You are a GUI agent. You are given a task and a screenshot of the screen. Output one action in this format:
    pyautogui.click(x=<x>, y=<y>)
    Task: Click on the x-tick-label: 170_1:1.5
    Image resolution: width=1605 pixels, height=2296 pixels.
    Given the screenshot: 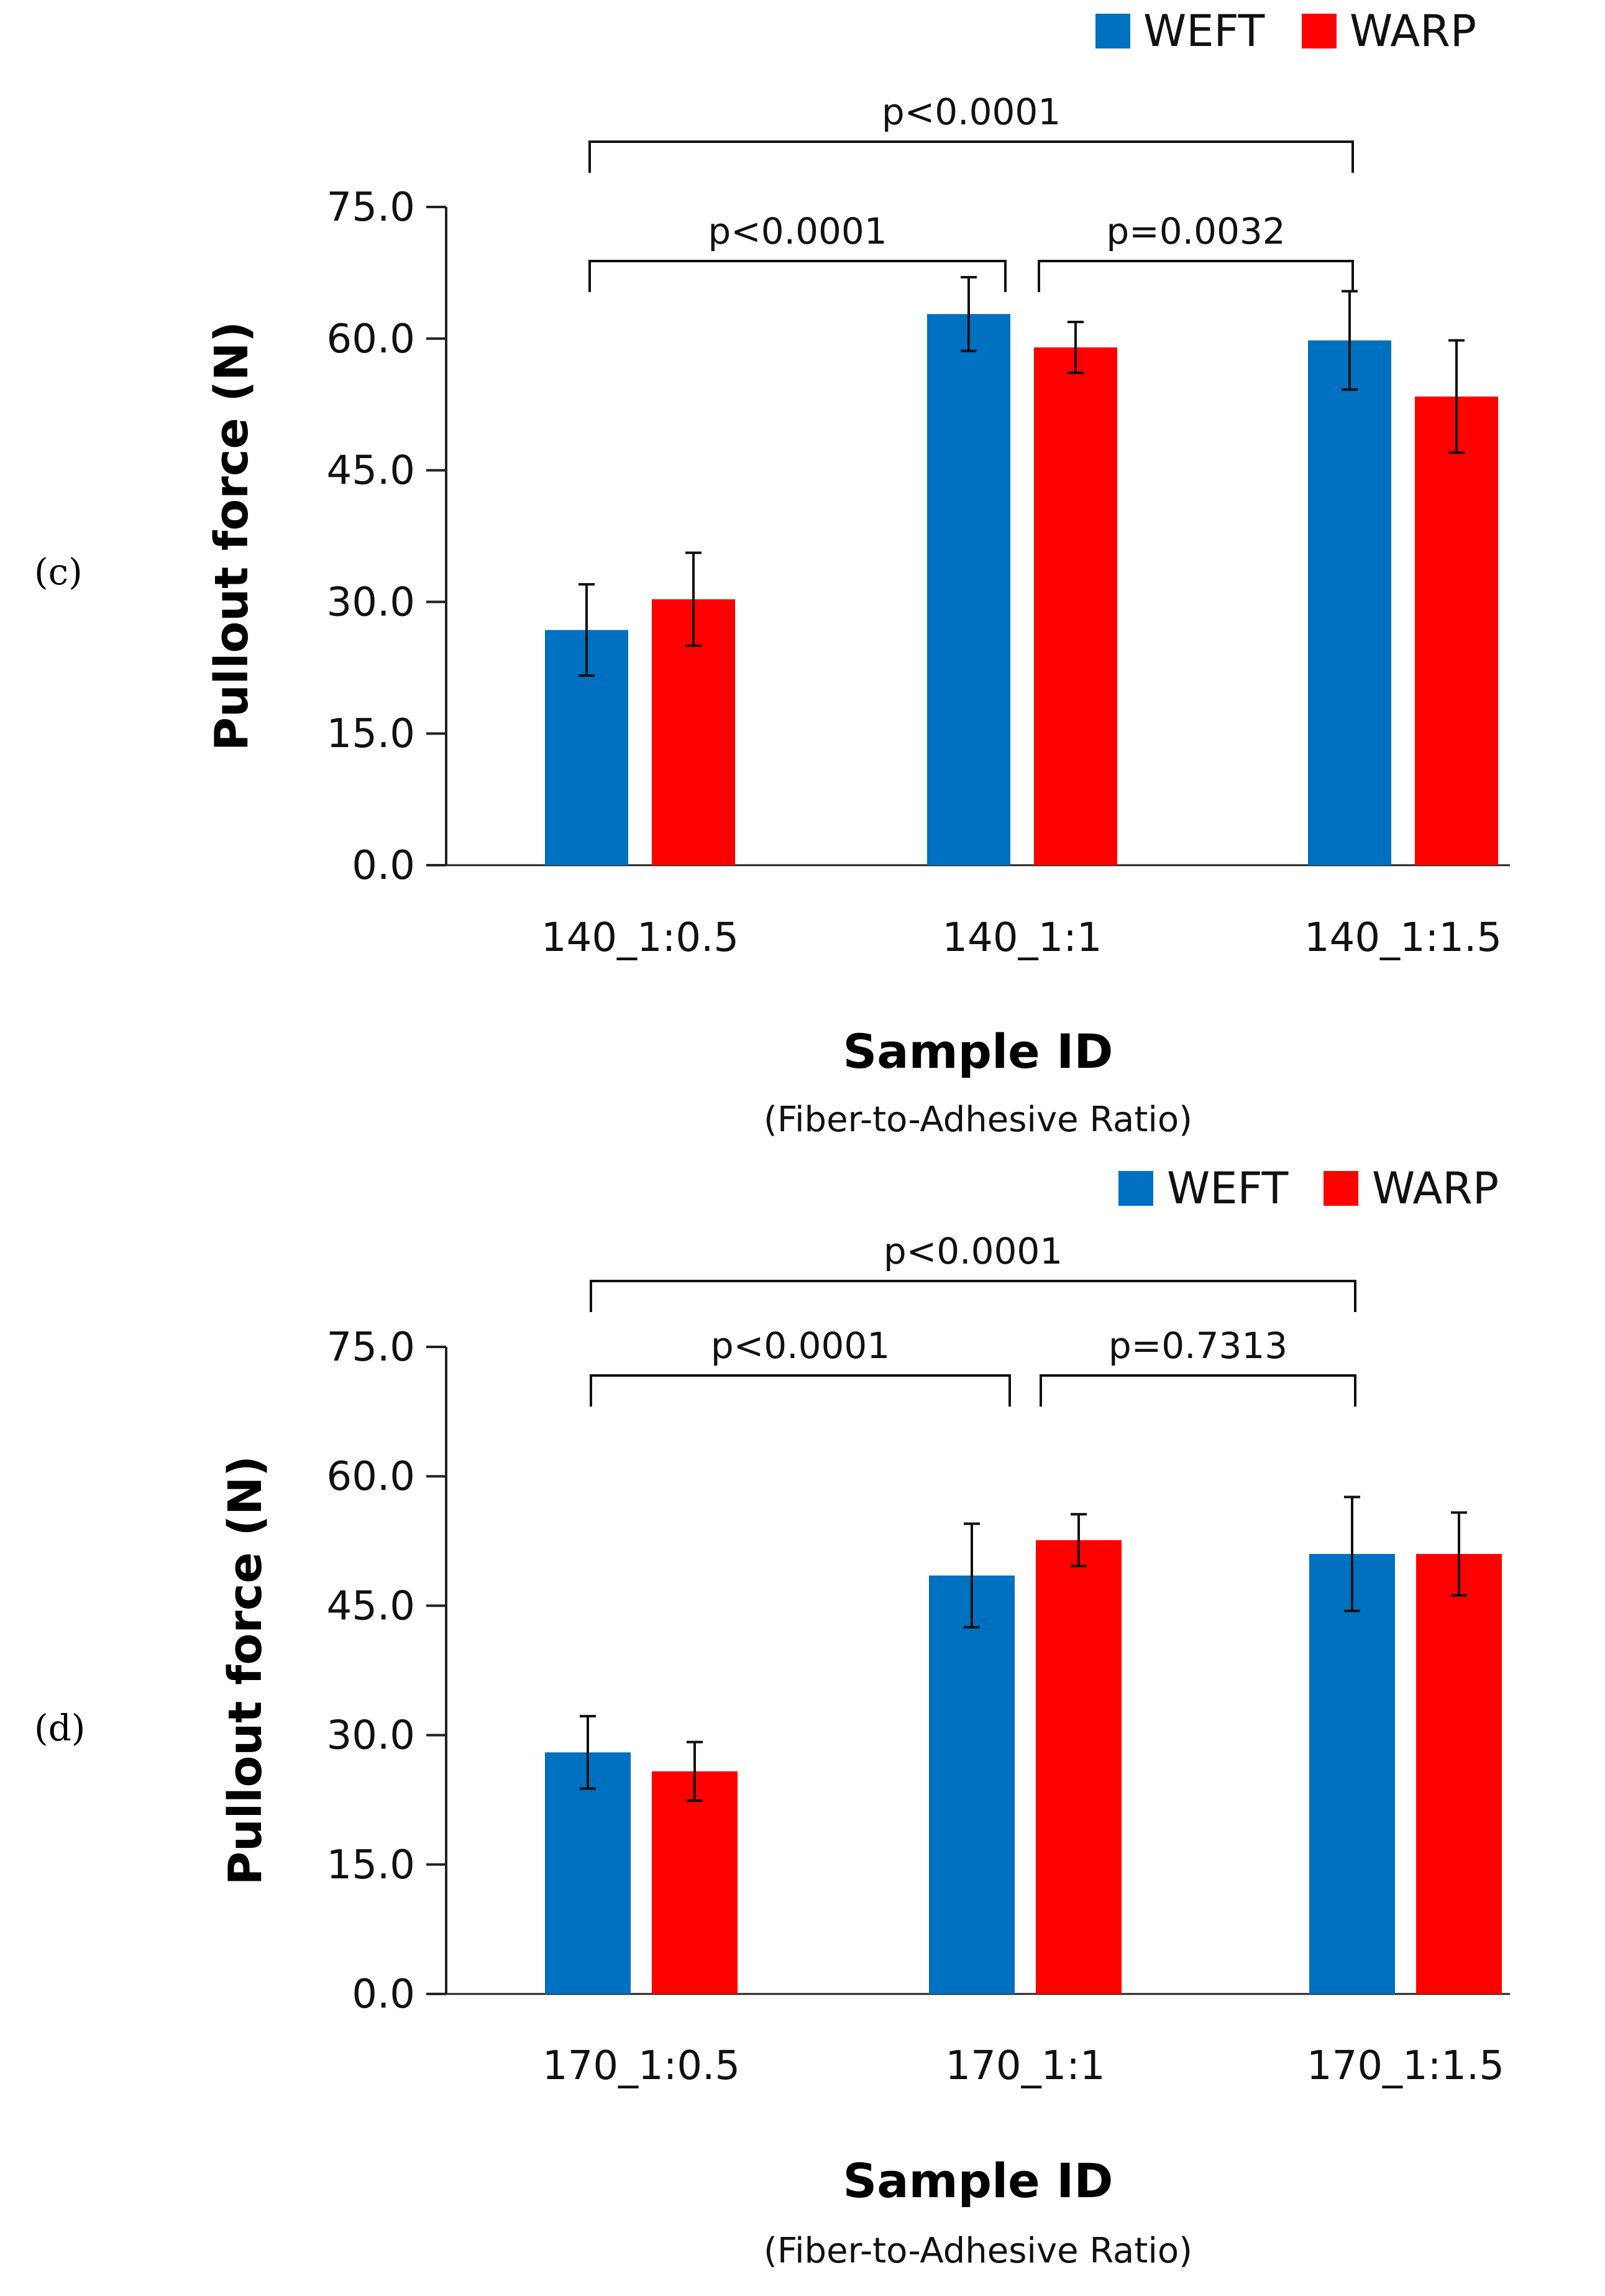 What is the action you would take?
    pyautogui.click(x=1405, y=2066)
    